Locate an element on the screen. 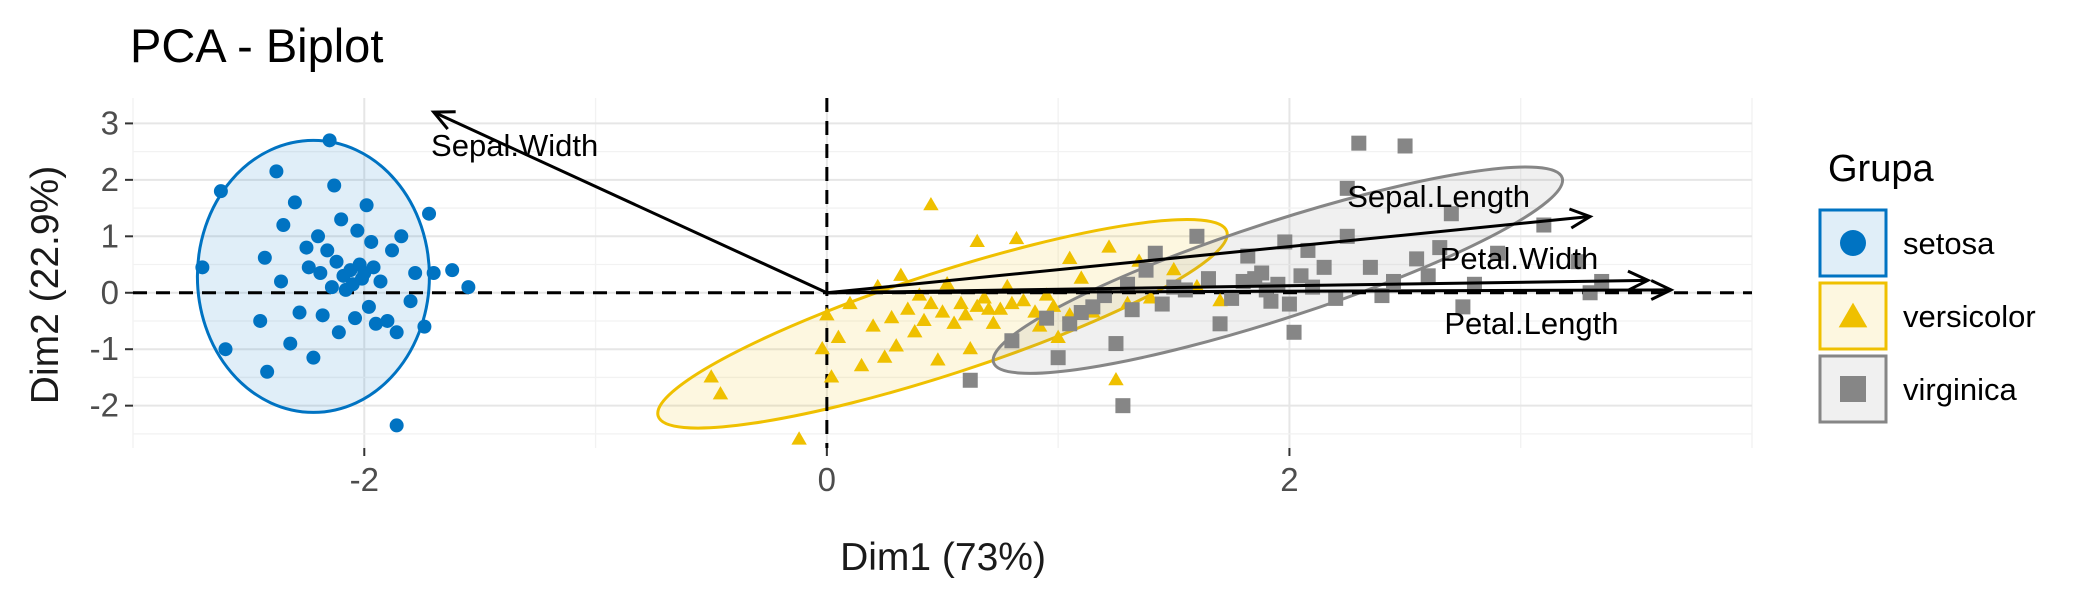 The height and width of the screenshot is (600, 2100). x-tick-label: -2 is located at coordinates (364, 479).